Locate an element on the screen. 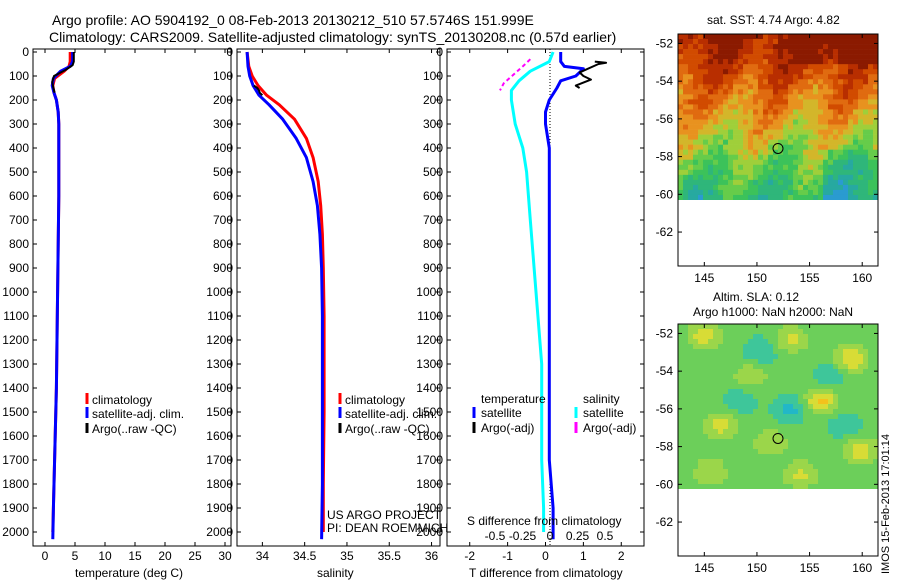 The width and height of the screenshot is (900, 580). y-tick-label: 1400 is located at coordinates (15, 388).